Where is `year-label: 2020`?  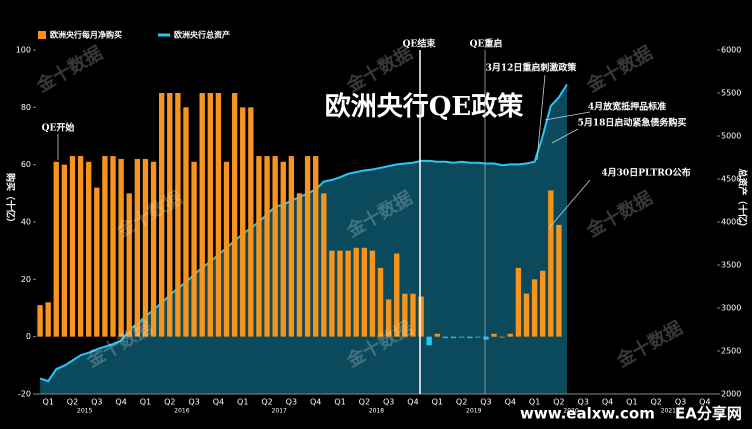 year-label: 2020 is located at coordinates (570, 411).